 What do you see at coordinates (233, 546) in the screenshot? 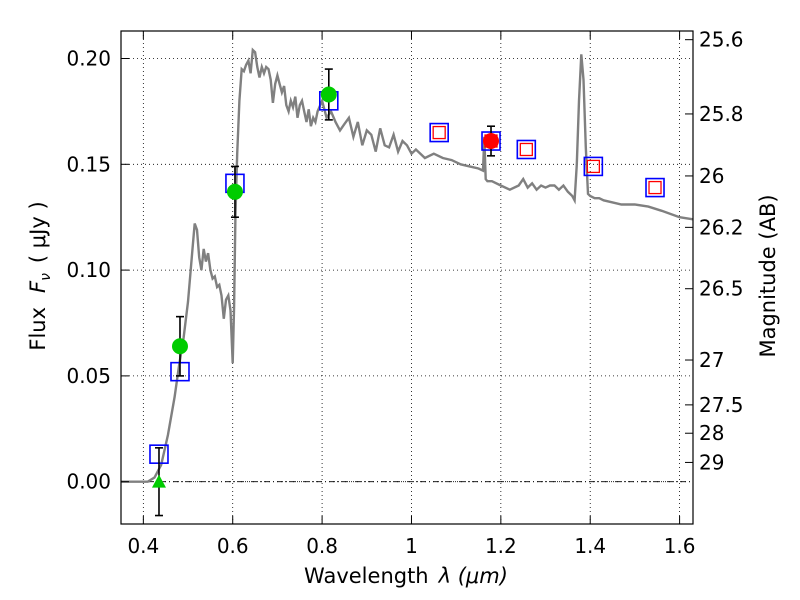
I see `x-tick-label: 0.6` at bounding box center [233, 546].